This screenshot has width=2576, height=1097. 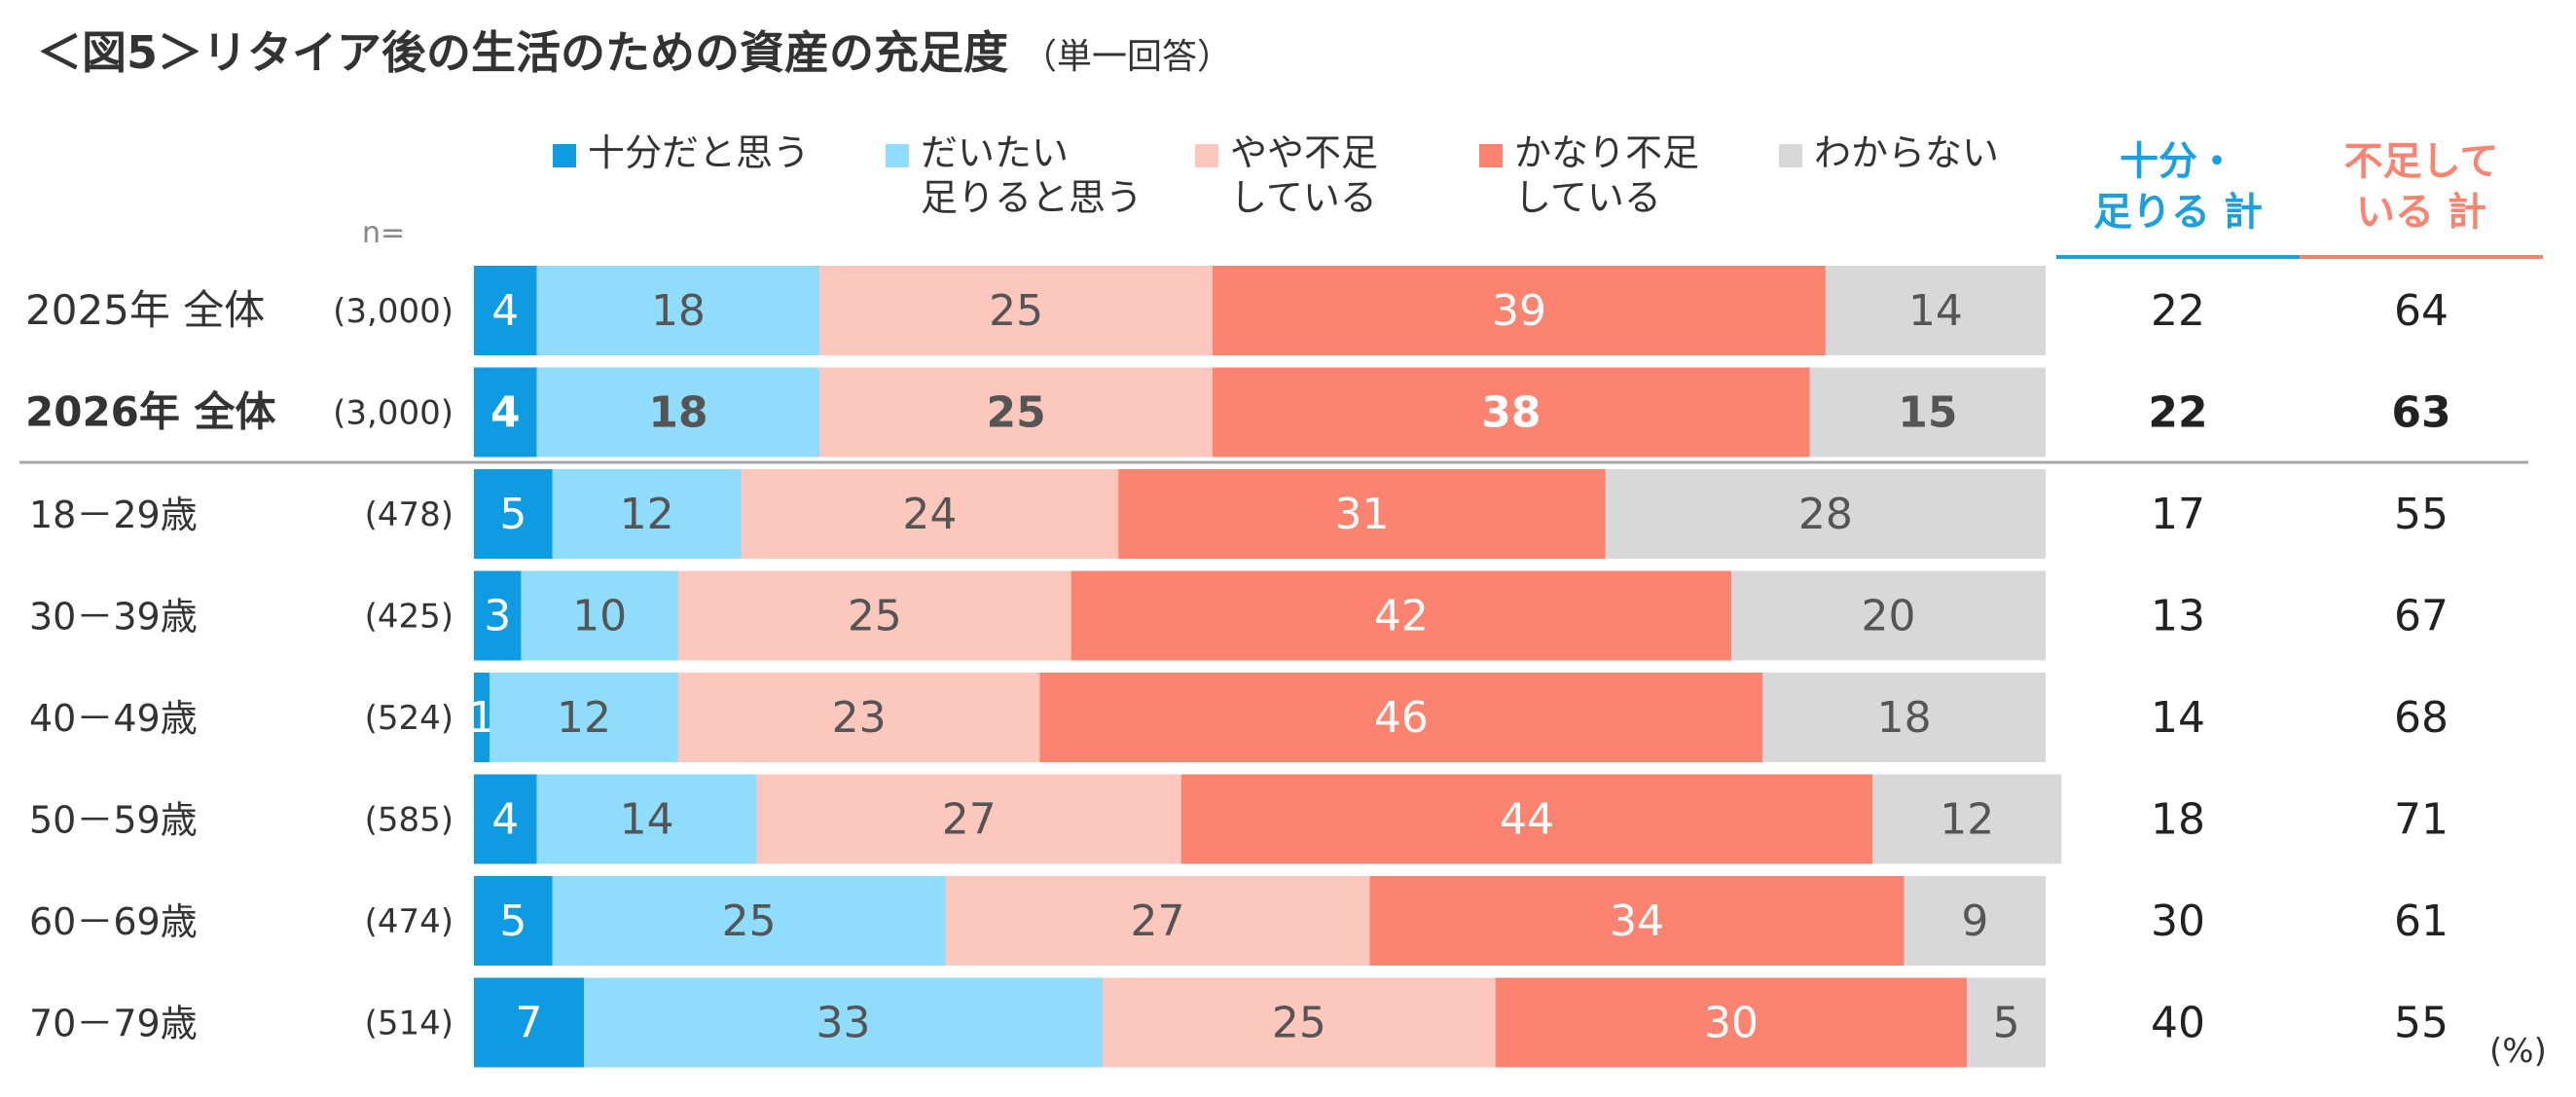 I want to click on total-value: 67, so click(x=2421, y=616).